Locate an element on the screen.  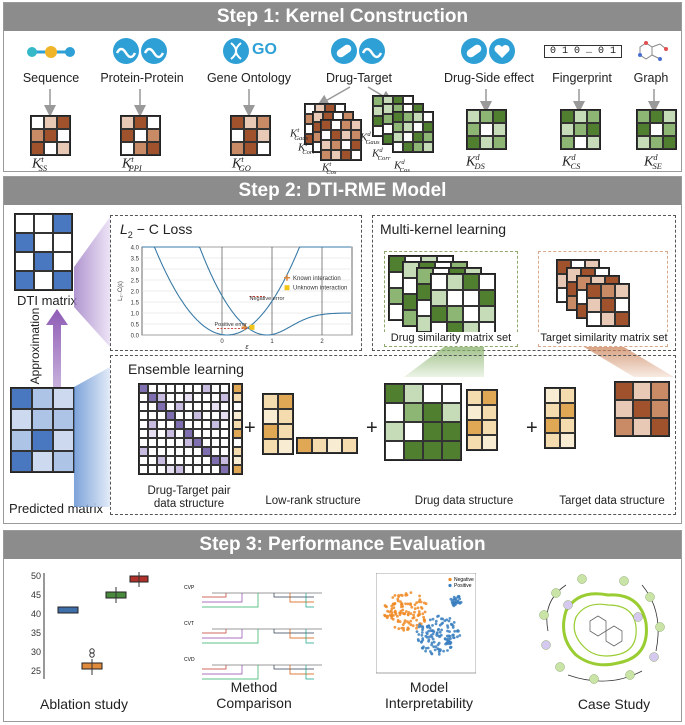
low-rank-a is located at coordinates (278, 424).